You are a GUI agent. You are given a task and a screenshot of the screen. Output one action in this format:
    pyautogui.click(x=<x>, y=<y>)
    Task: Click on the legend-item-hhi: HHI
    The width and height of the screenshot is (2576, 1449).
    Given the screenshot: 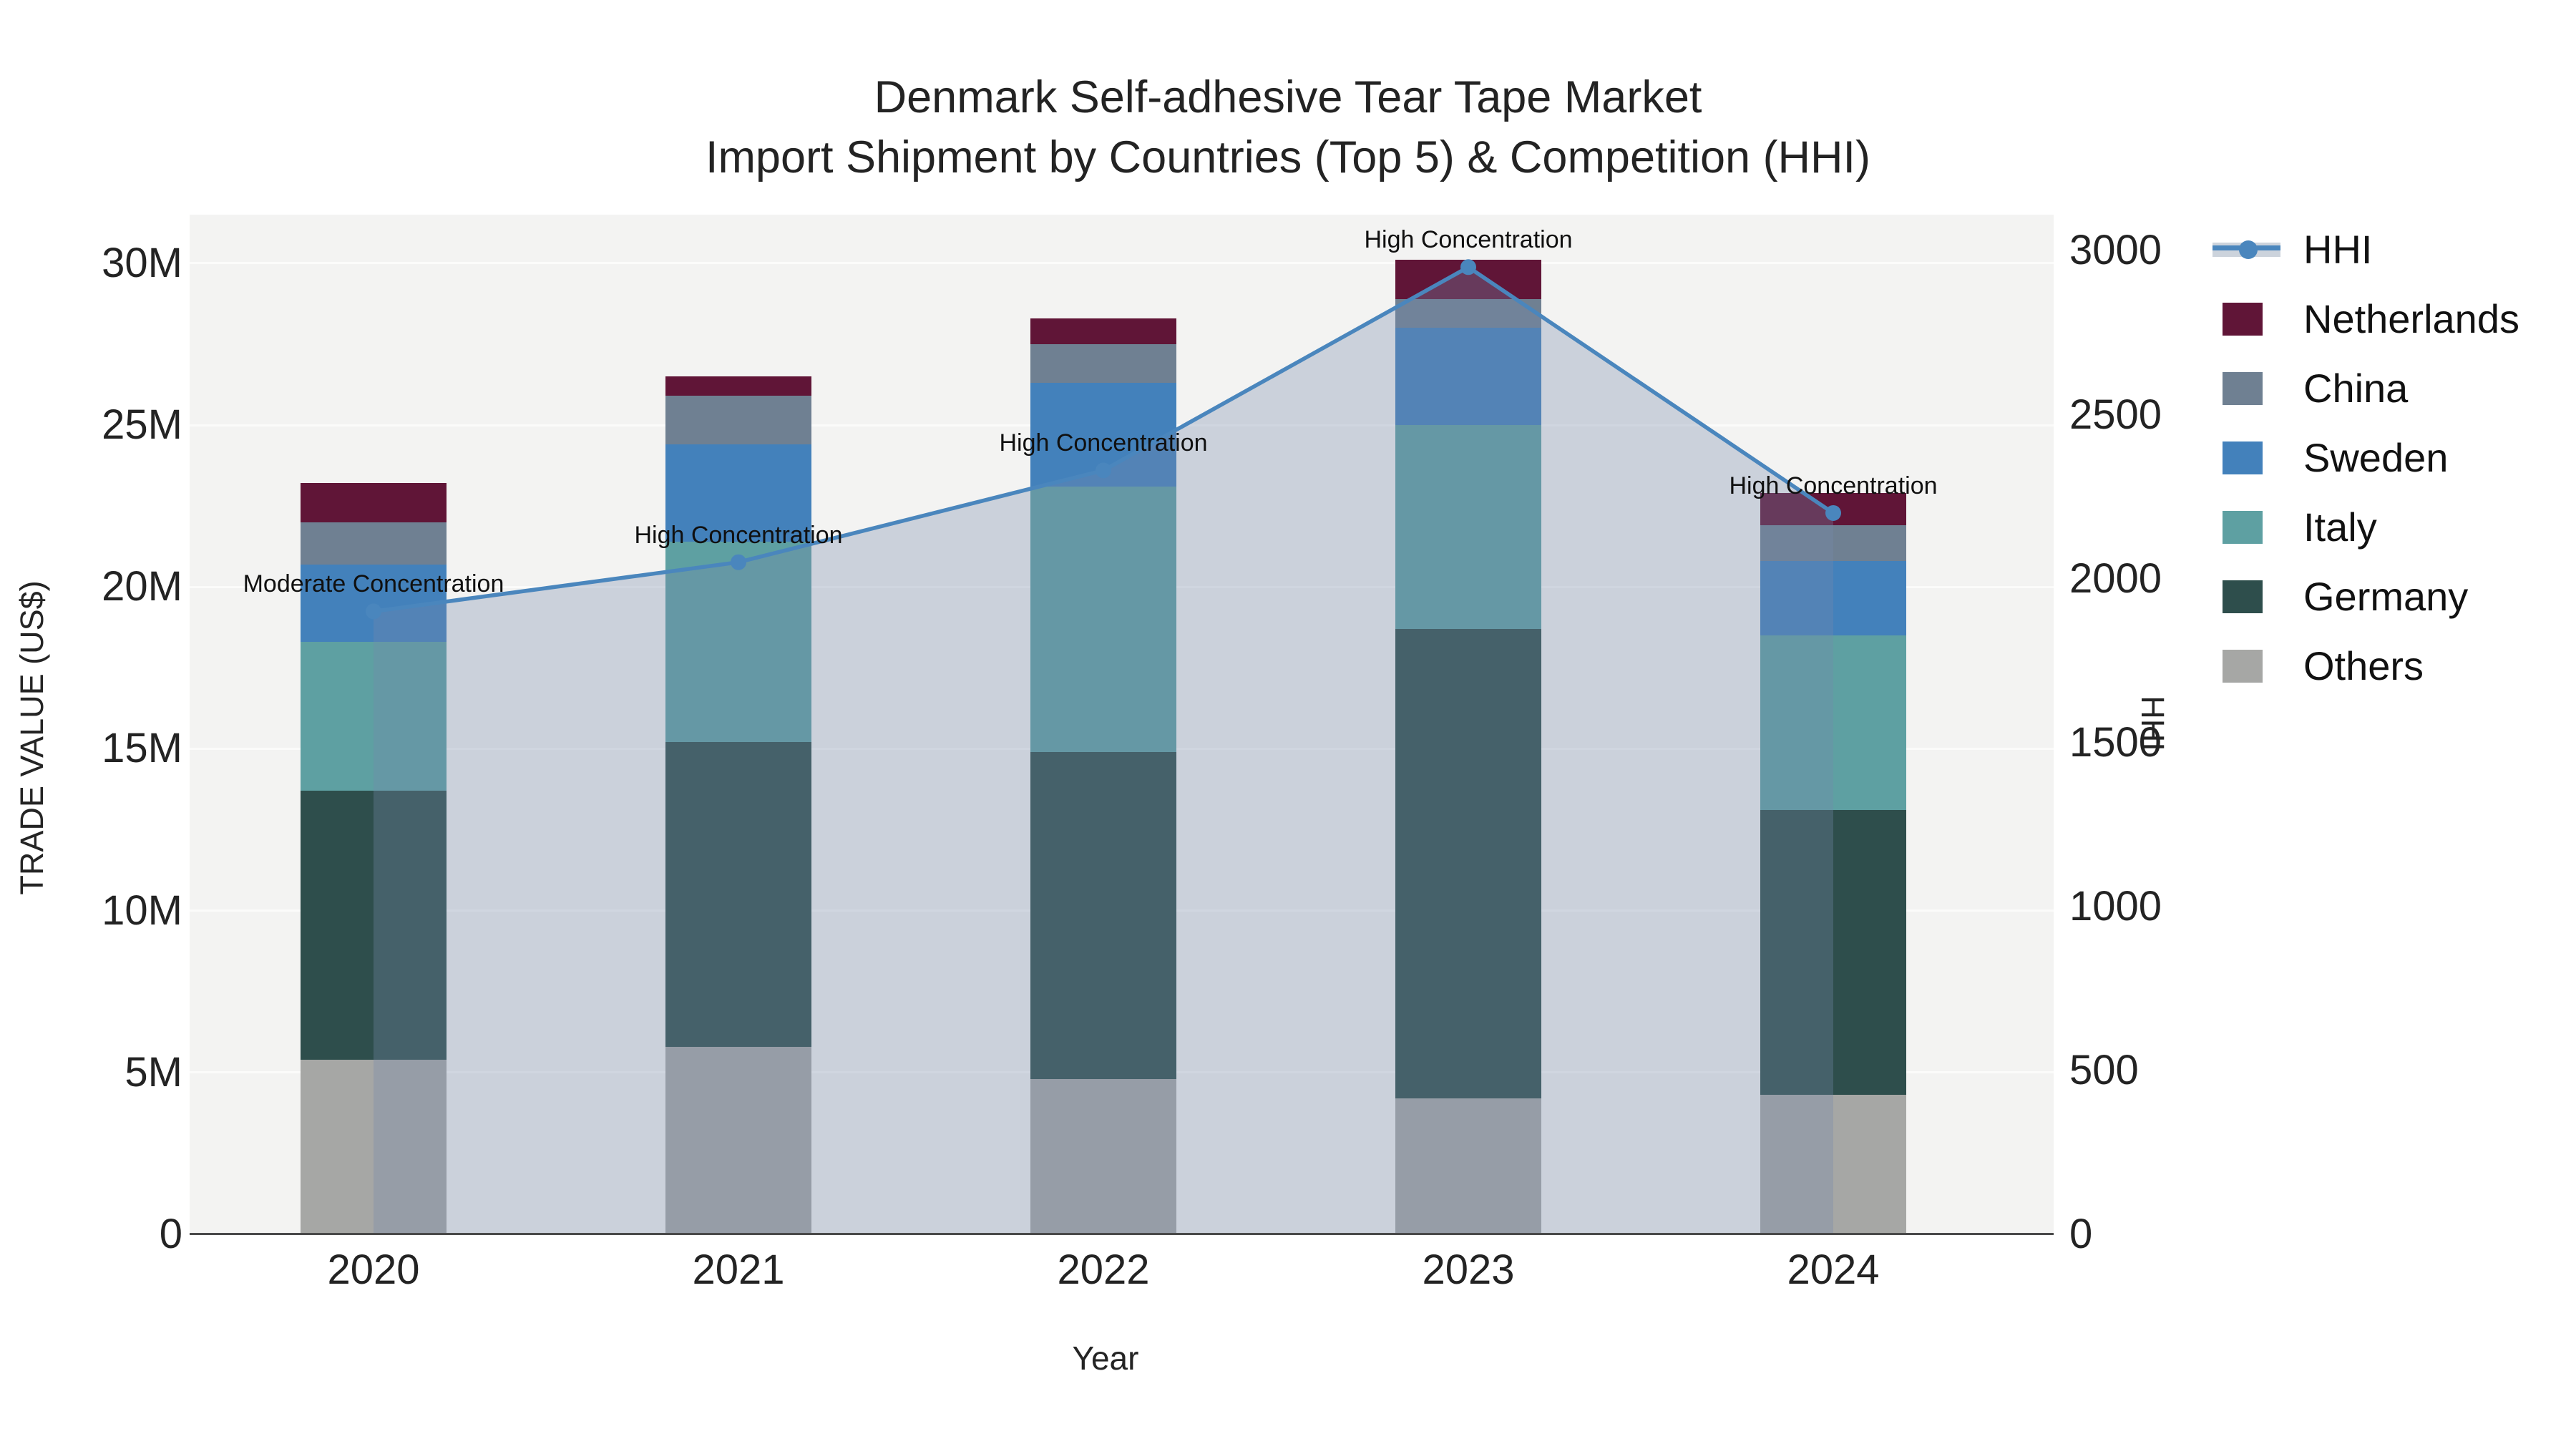 What is the action you would take?
    pyautogui.click(x=2365, y=249)
    